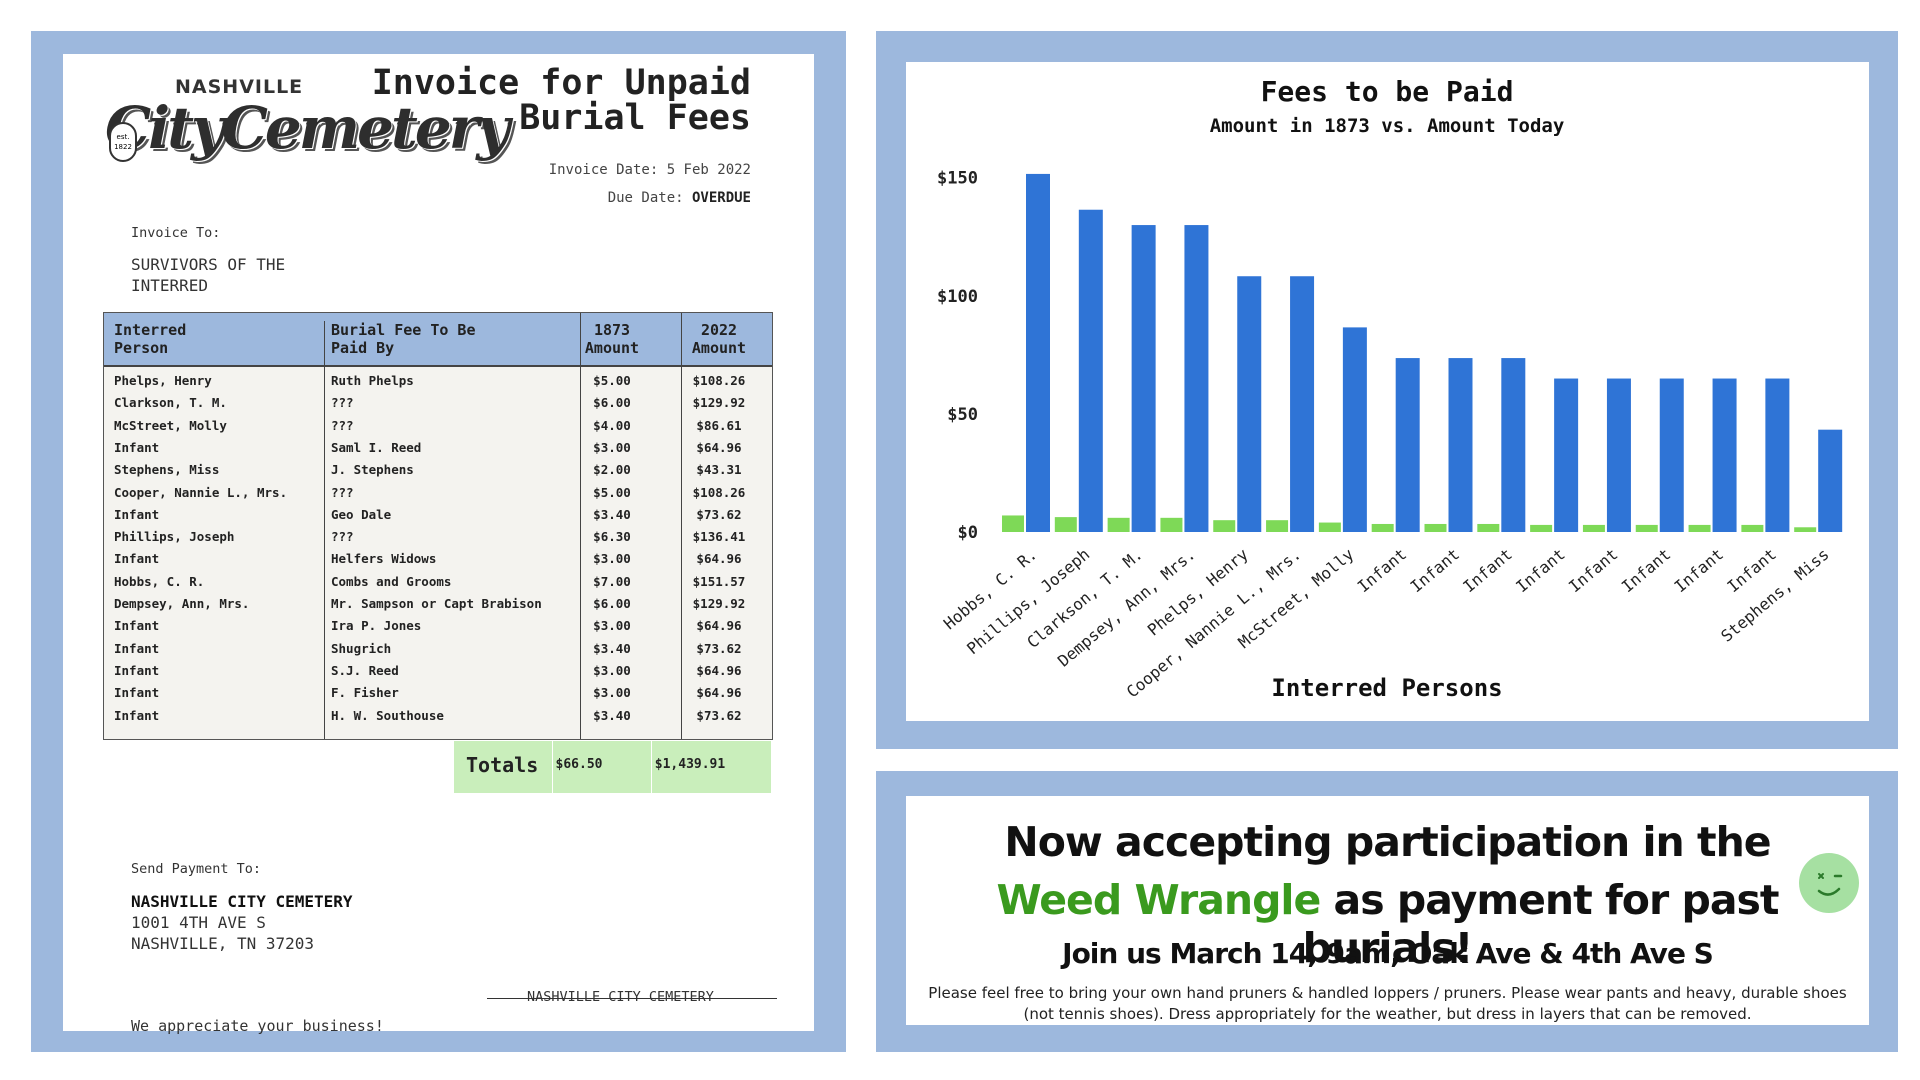 The height and width of the screenshot is (1080, 1920). Describe the element at coordinates (438, 518) in the screenshot. I see `table-row: Infant Geo Dale $3.40 $73.62` at that location.